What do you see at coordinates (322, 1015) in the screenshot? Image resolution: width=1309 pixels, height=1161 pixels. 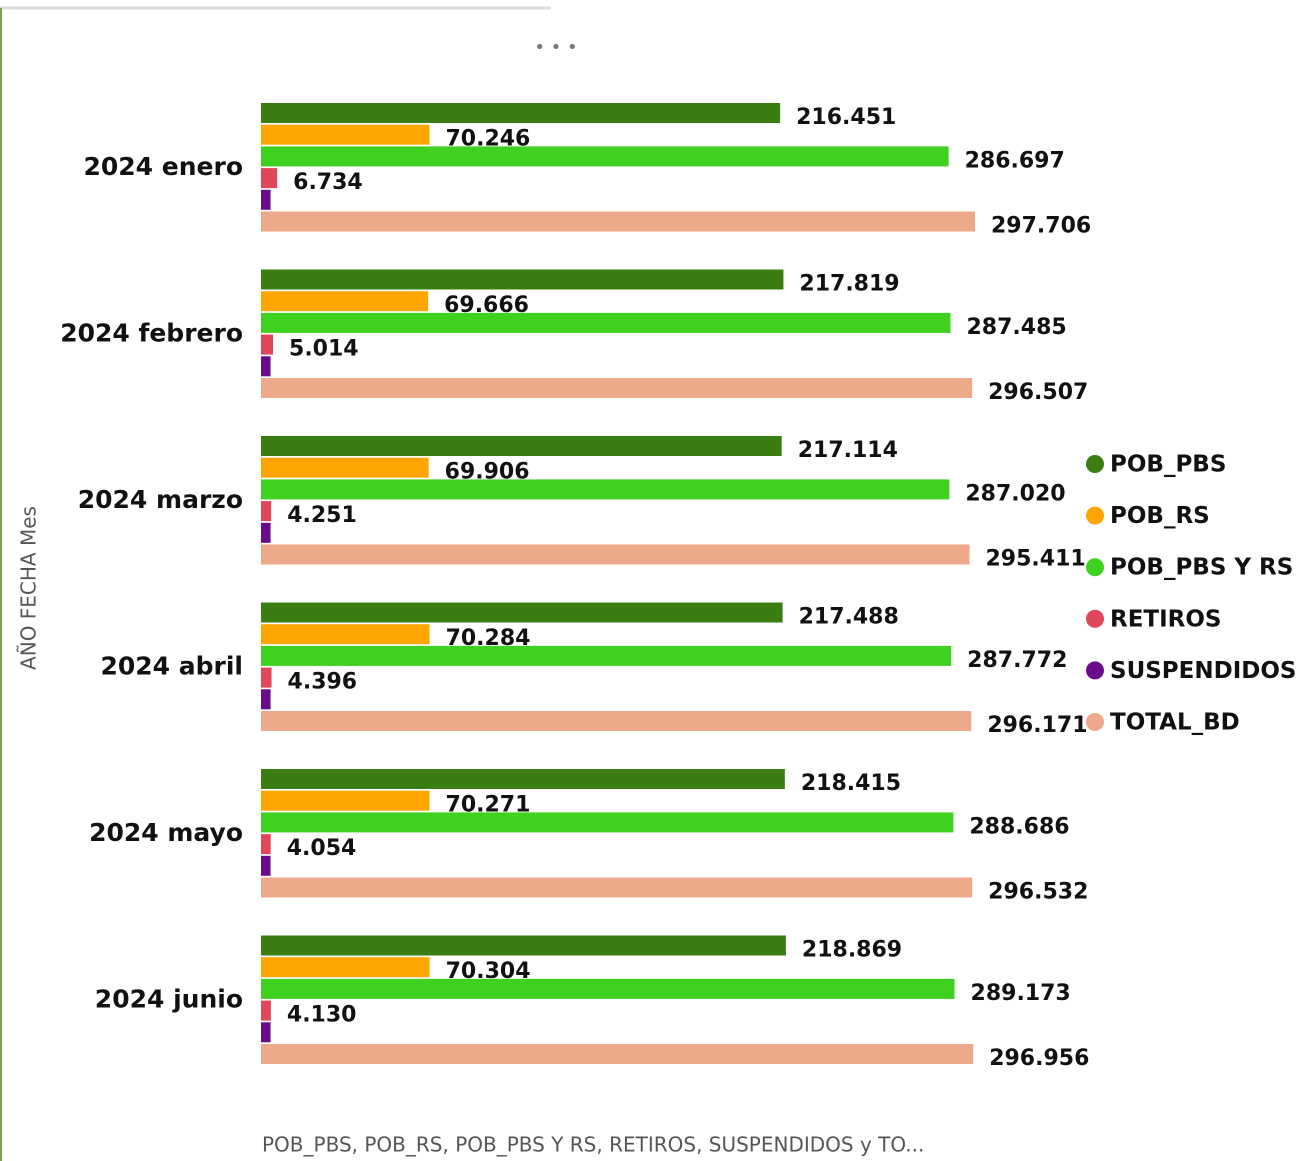 I see `value-label: 4.130` at bounding box center [322, 1015].